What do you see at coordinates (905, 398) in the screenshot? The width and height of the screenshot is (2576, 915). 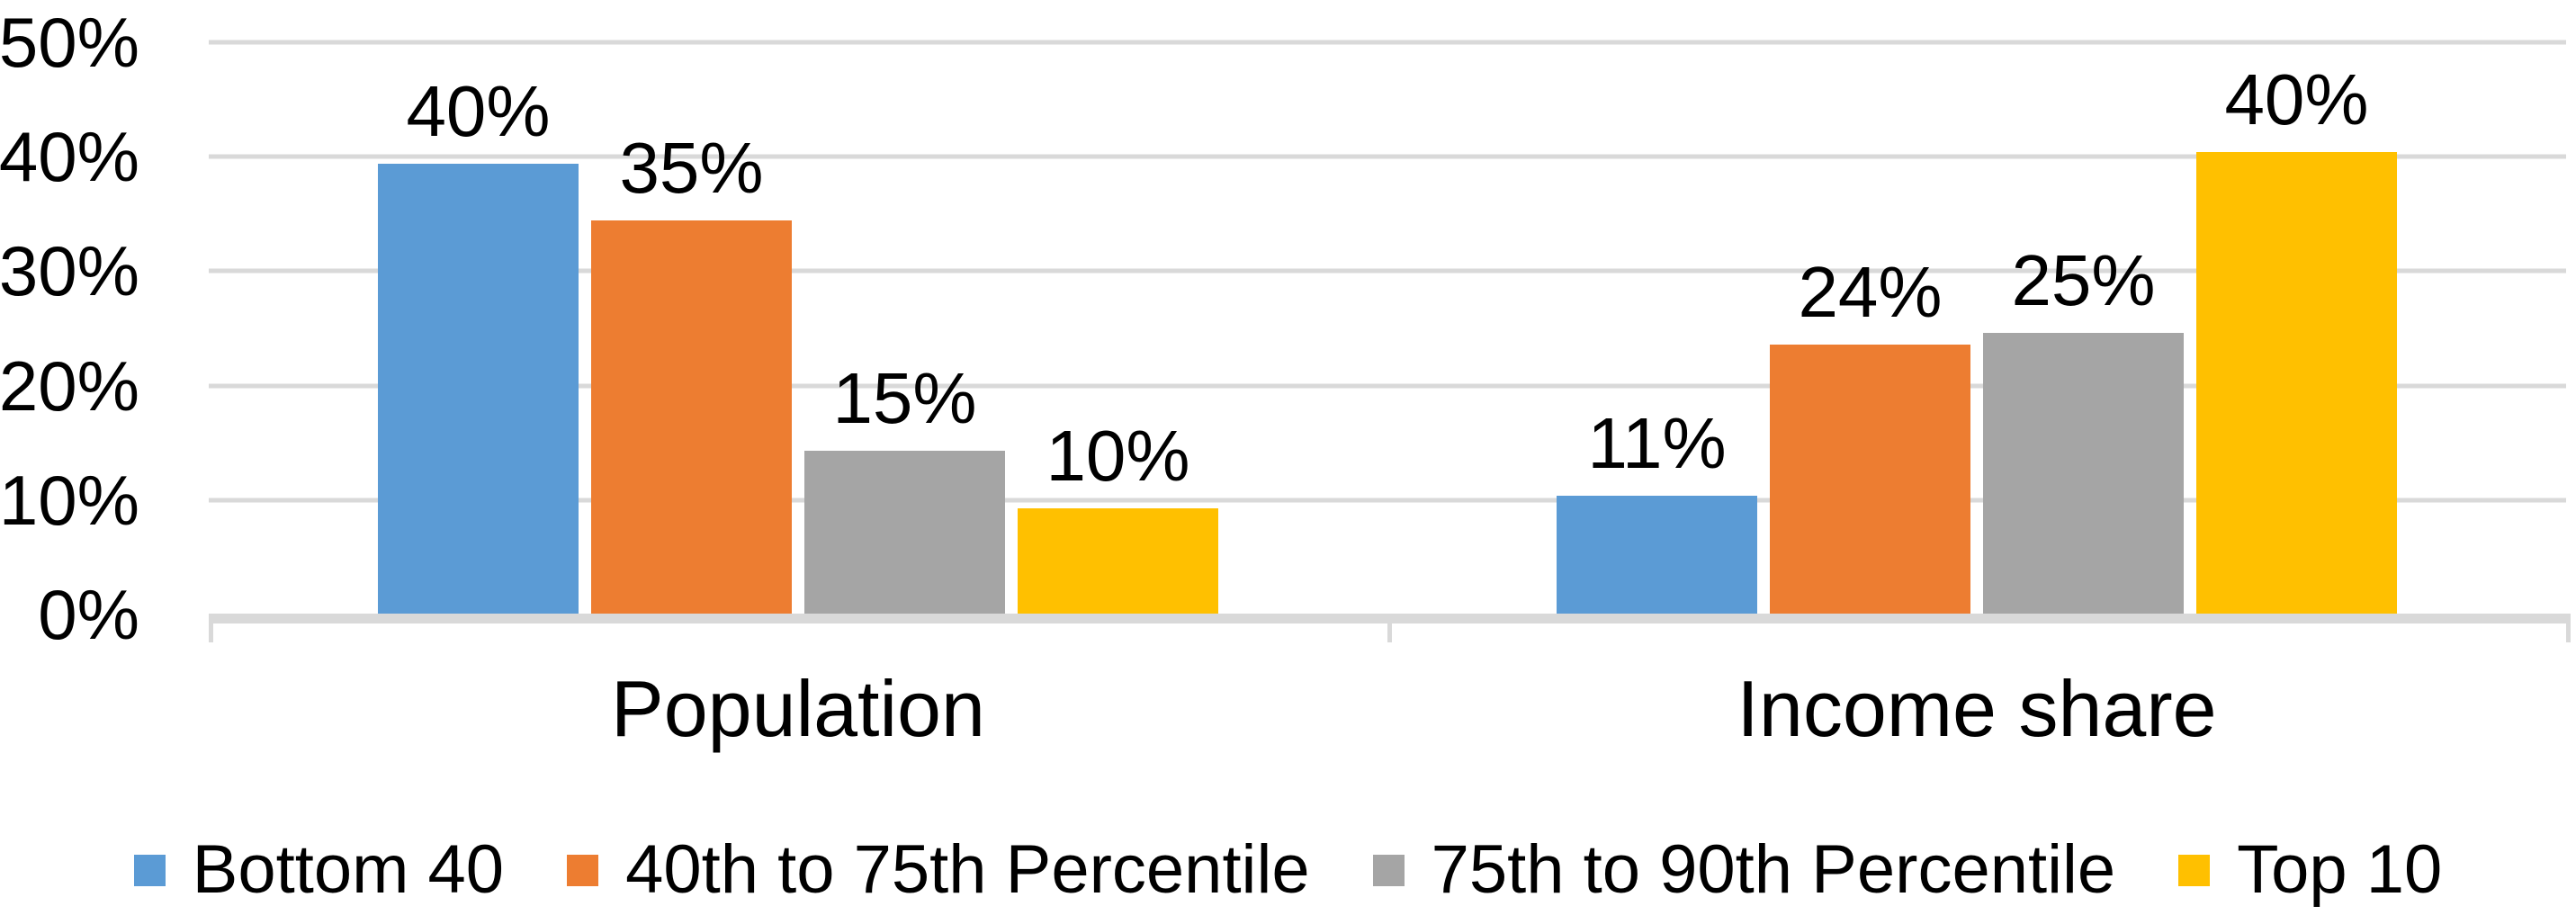 I see `data-label: 15%` at bounding box center [905, 398].